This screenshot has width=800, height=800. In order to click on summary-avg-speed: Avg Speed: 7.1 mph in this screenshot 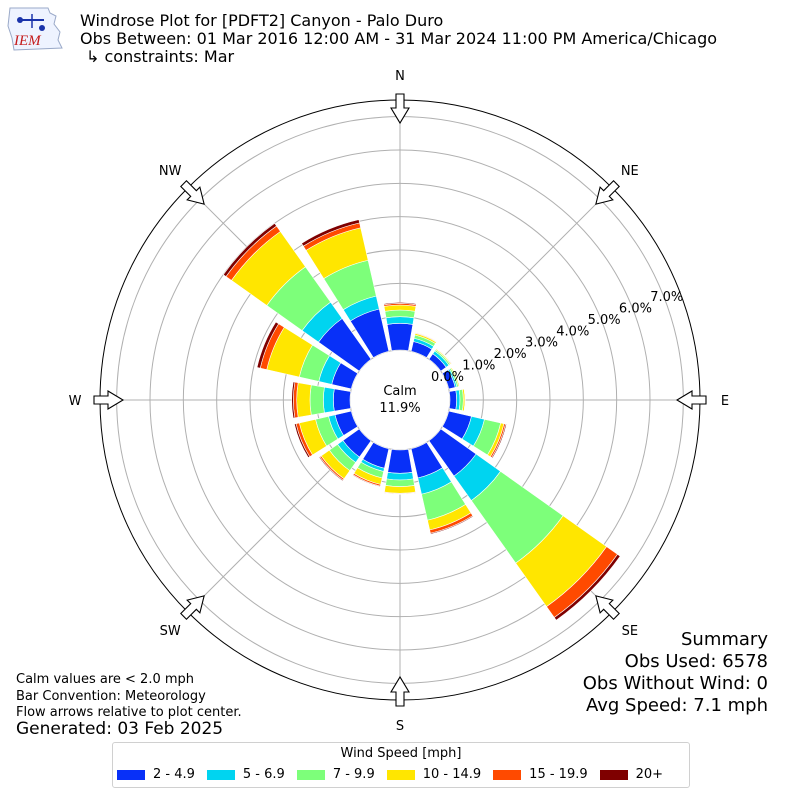, I will do `click(677, 705)`.